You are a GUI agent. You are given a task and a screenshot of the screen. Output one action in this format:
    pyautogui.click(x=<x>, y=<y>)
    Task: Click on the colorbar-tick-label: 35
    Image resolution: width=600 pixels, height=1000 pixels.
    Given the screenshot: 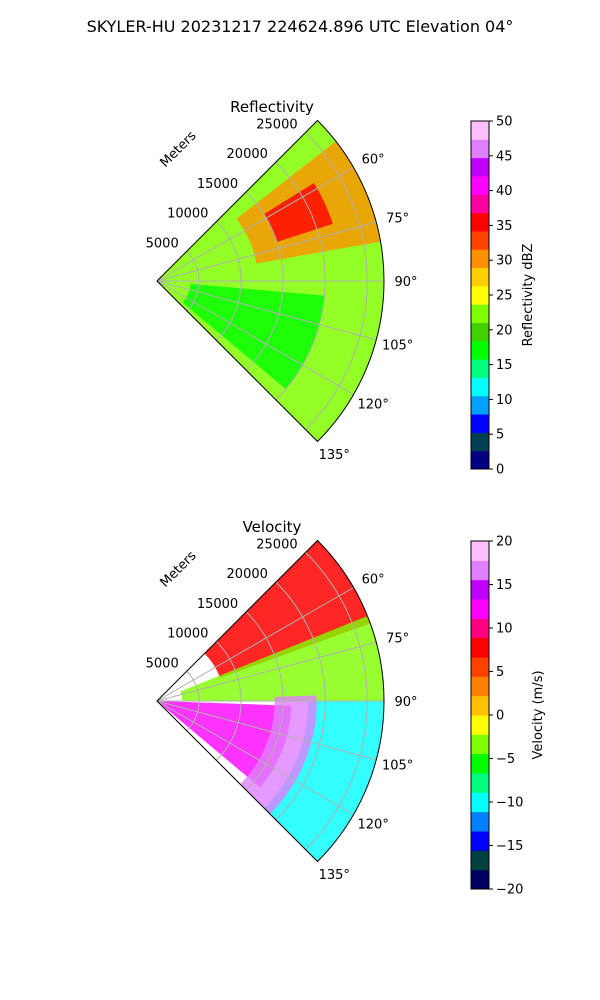 What is the action you would take?
    pyautogui.click(x=504, y=226)
    